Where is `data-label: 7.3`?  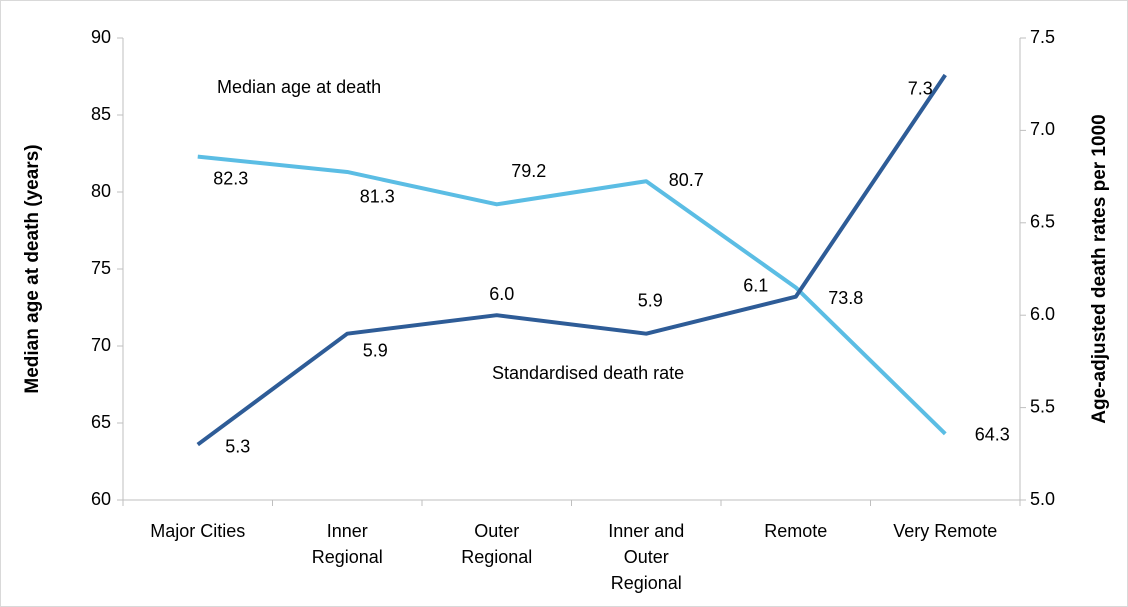 data-label: 7.3 is located at coordinates (920, 89).